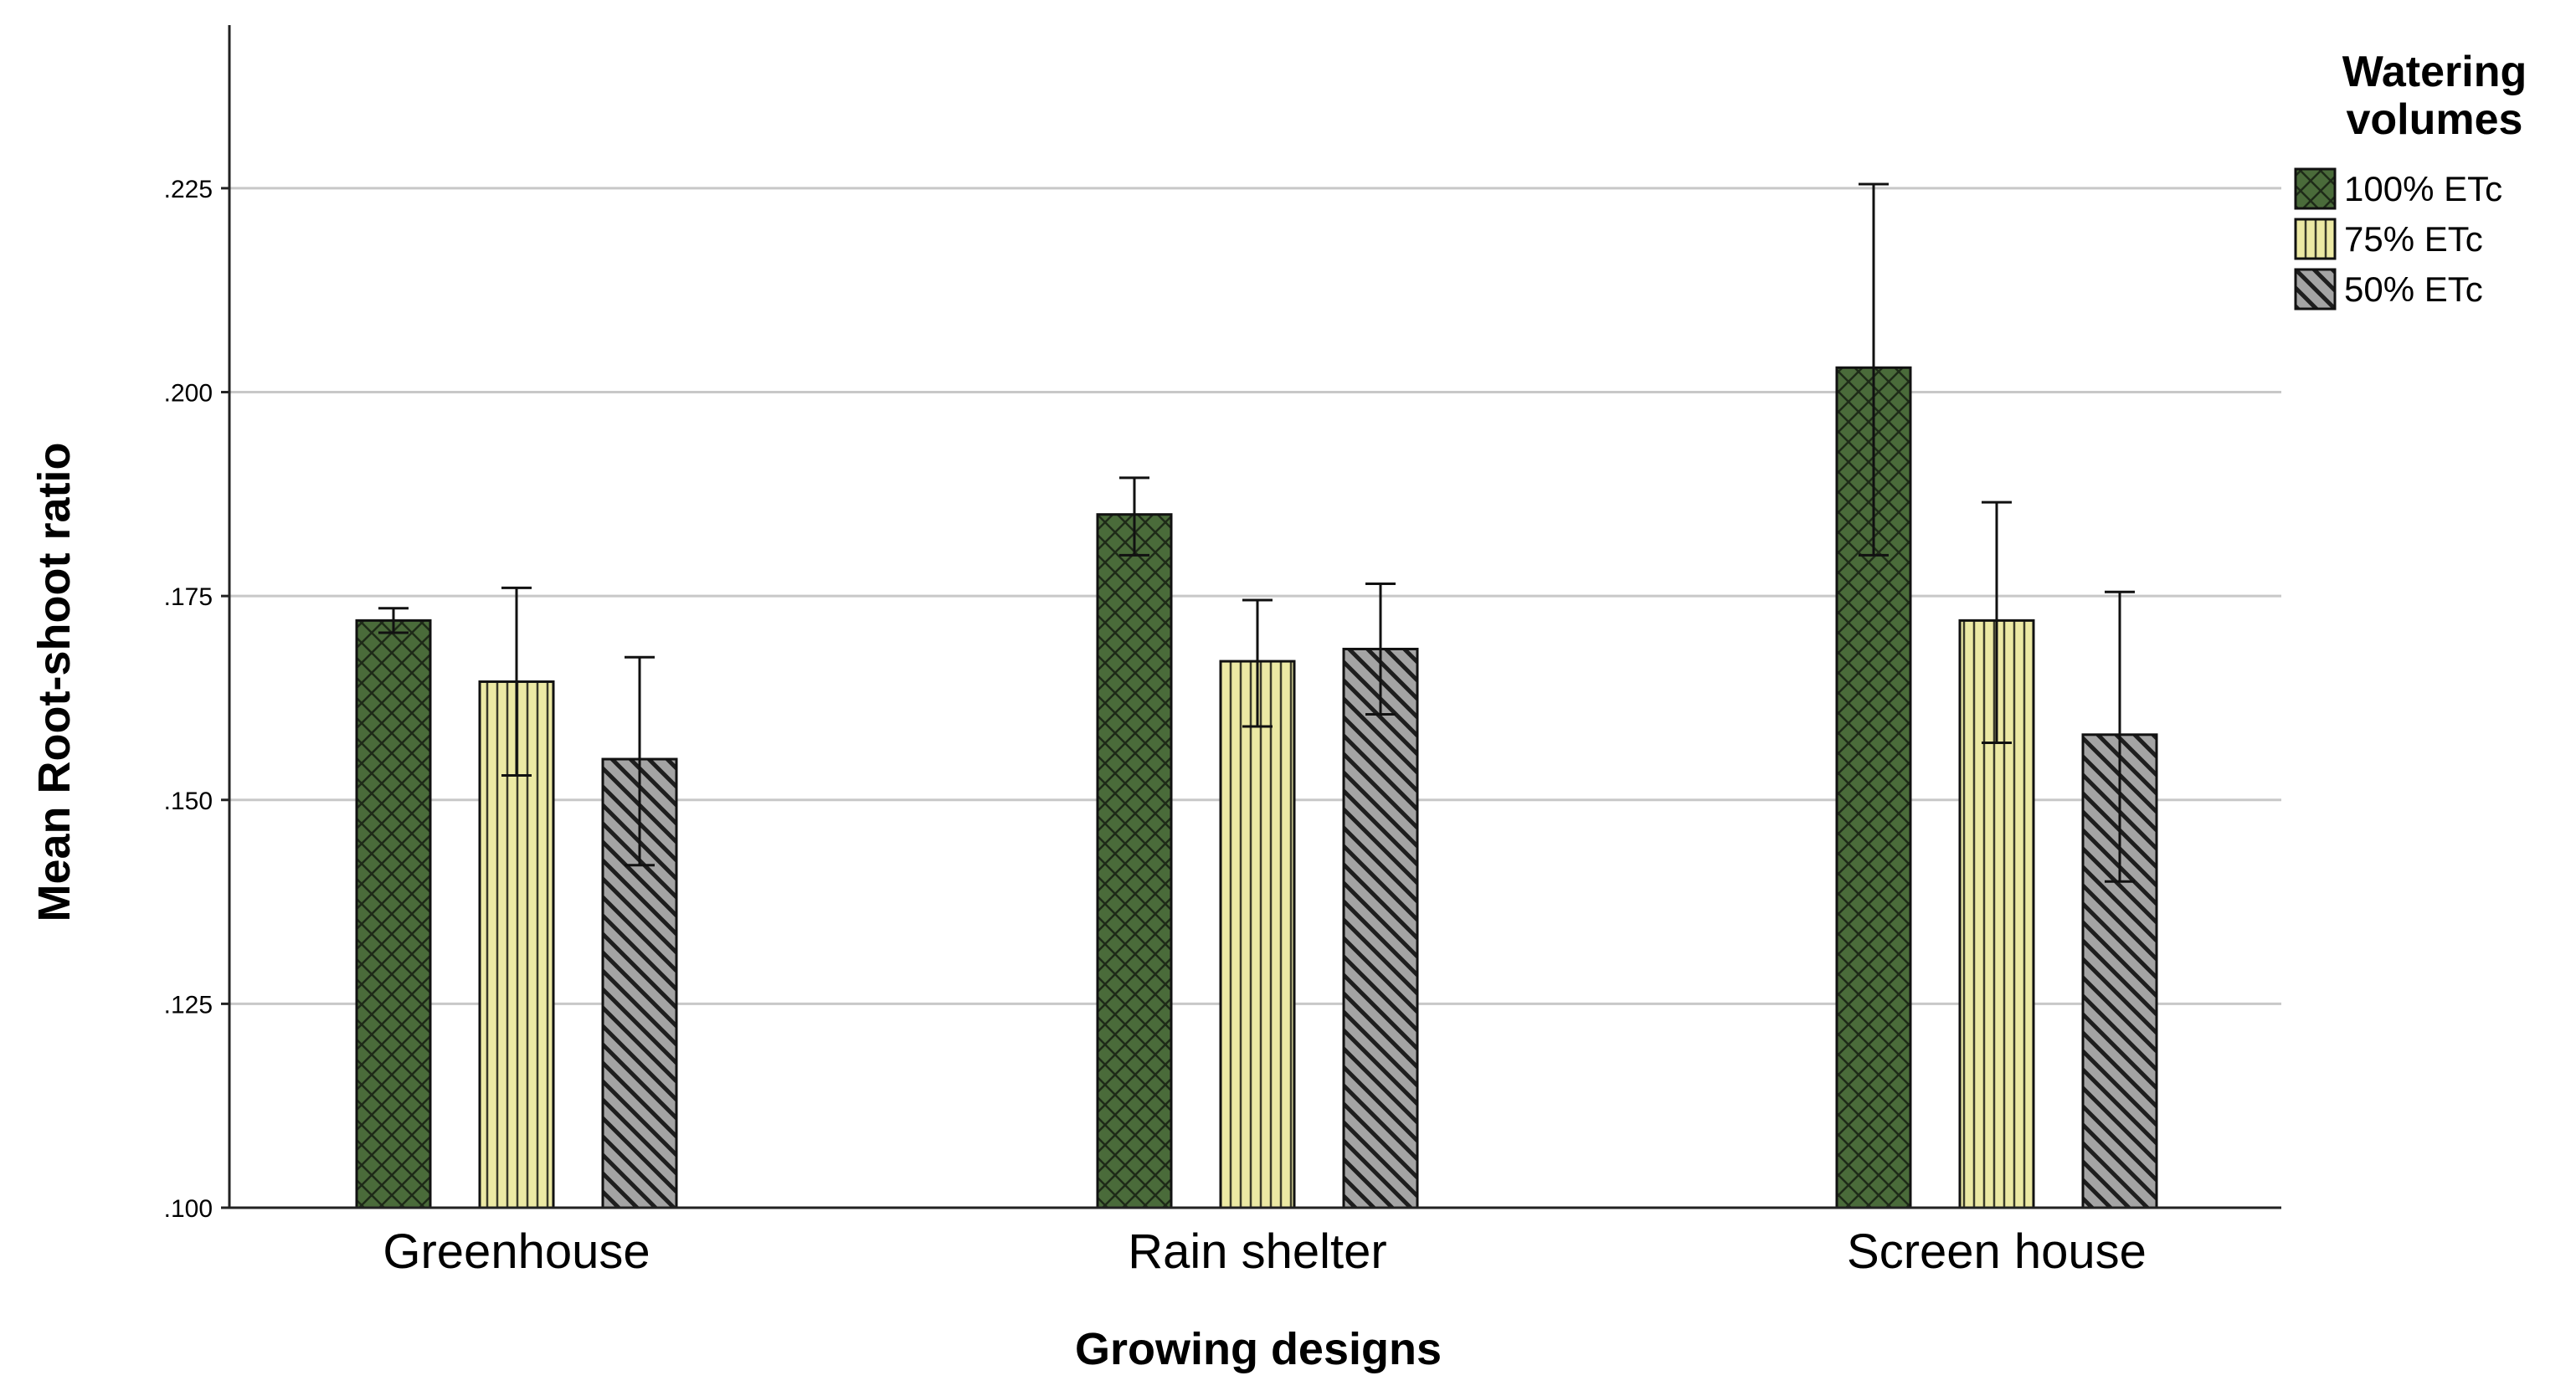 Image resolution: width=2576 pixels, height=1391 pixels. What do you see at coordinates (2414, 289) in the screenshot?
I see `legend-label: 50% ETc` at bounding box center [2414, 289].